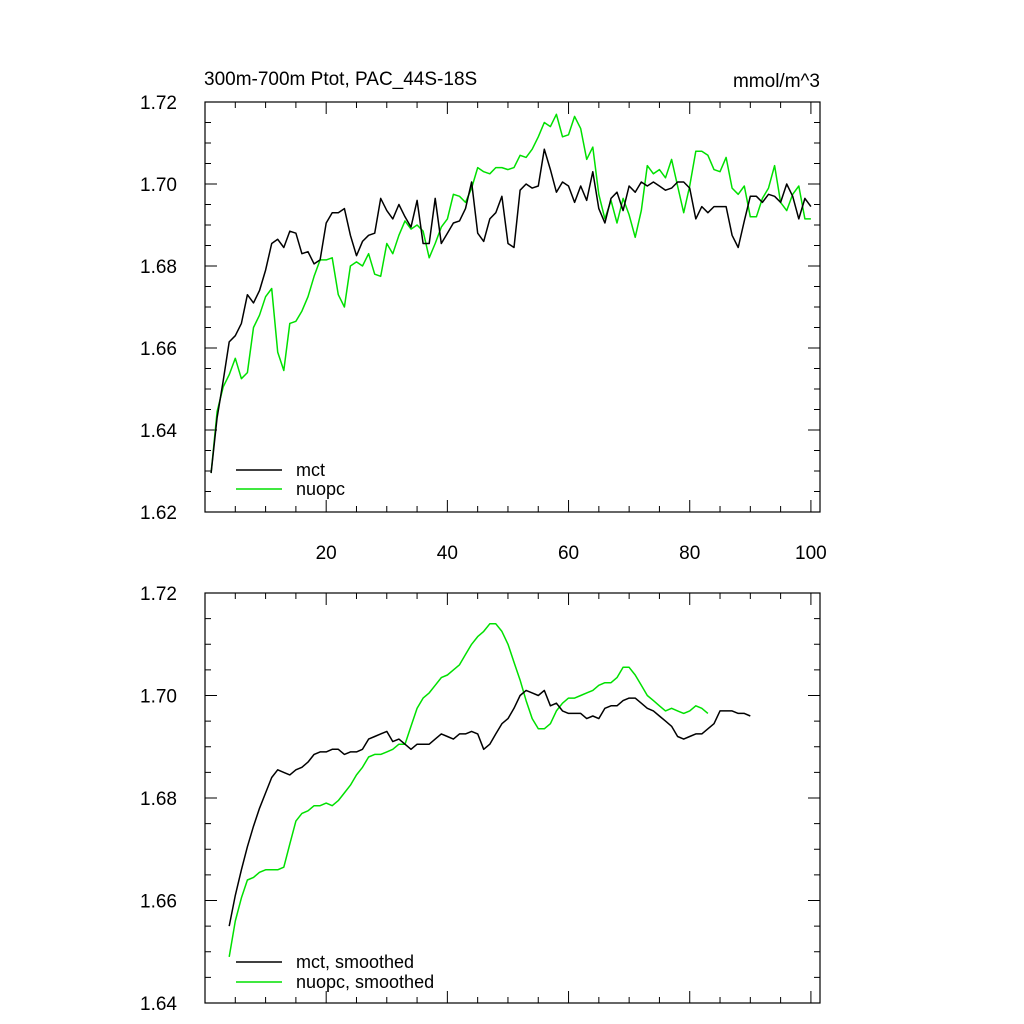  I want to click on legend-top: mct nuopc, so click(290, 479).